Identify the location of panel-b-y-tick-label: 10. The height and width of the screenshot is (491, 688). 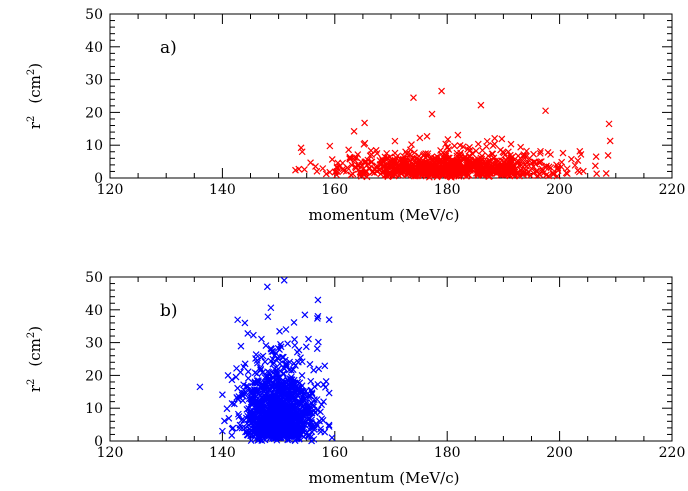
(94, 409).